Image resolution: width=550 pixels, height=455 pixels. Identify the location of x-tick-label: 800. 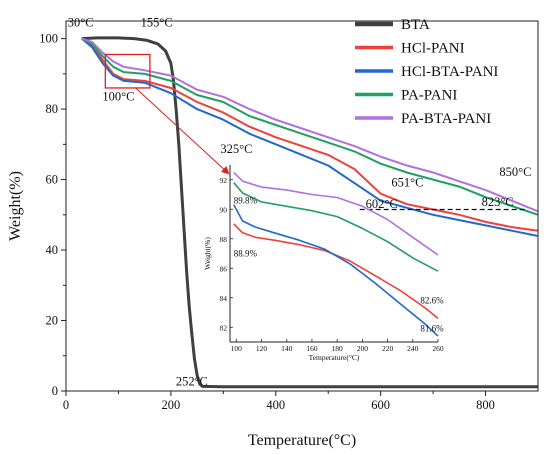
(485, 405).